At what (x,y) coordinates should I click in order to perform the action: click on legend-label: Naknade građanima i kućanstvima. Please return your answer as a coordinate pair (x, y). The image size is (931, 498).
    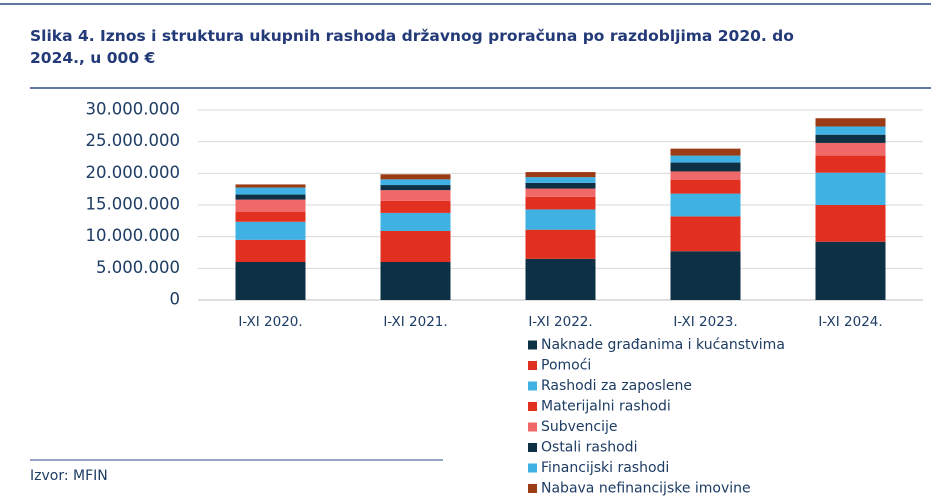
    Looking at the image, I should click on (663, 345).